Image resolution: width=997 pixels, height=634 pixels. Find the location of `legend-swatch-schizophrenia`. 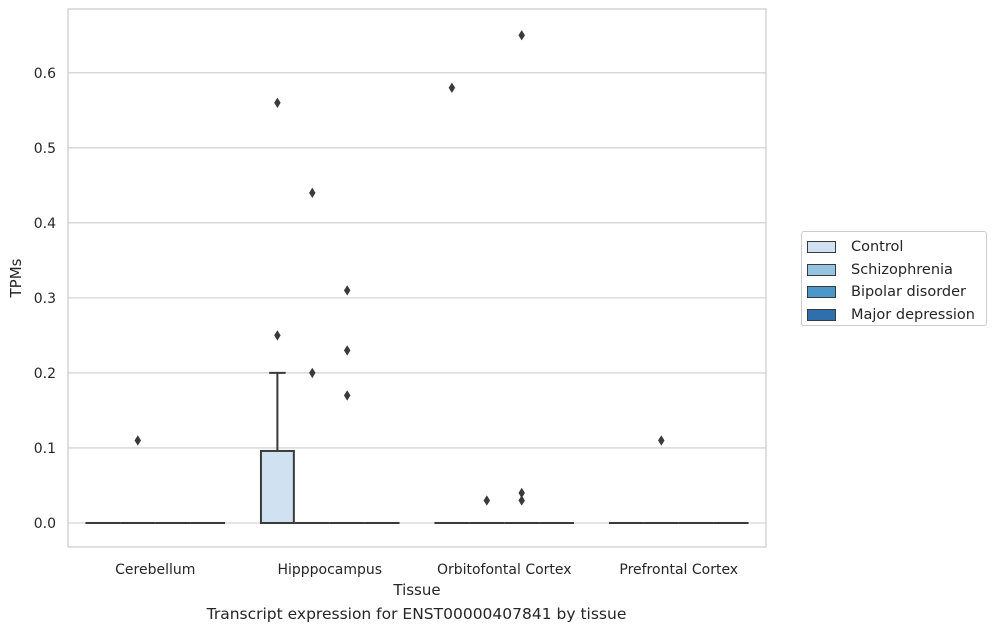

legend-swatch-schizophrenia is located at coordinates (821, 269).